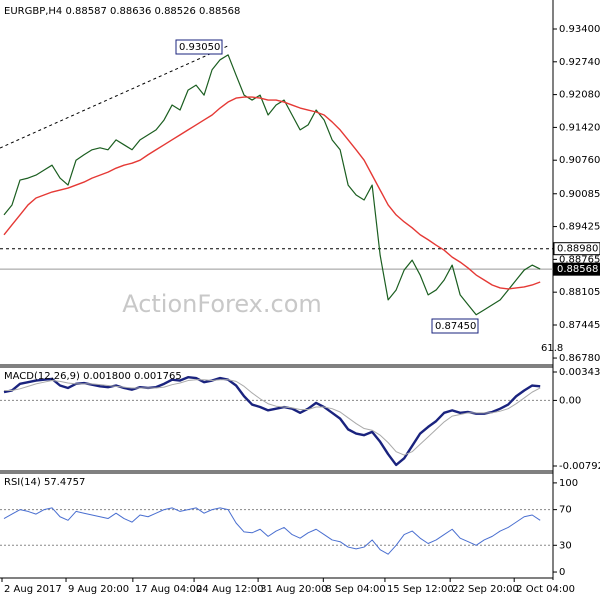  I want to click on x-tick-label: 31 Aug 20:00, so click(293, 589).